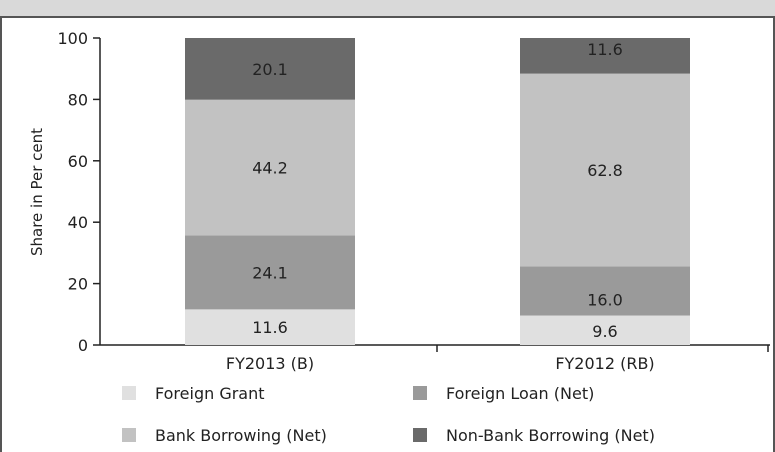 The image size is (775, 452). Describe the element at coordinates (83, 345) in the screenshot. I see `y-tick-label: 0` at that location.